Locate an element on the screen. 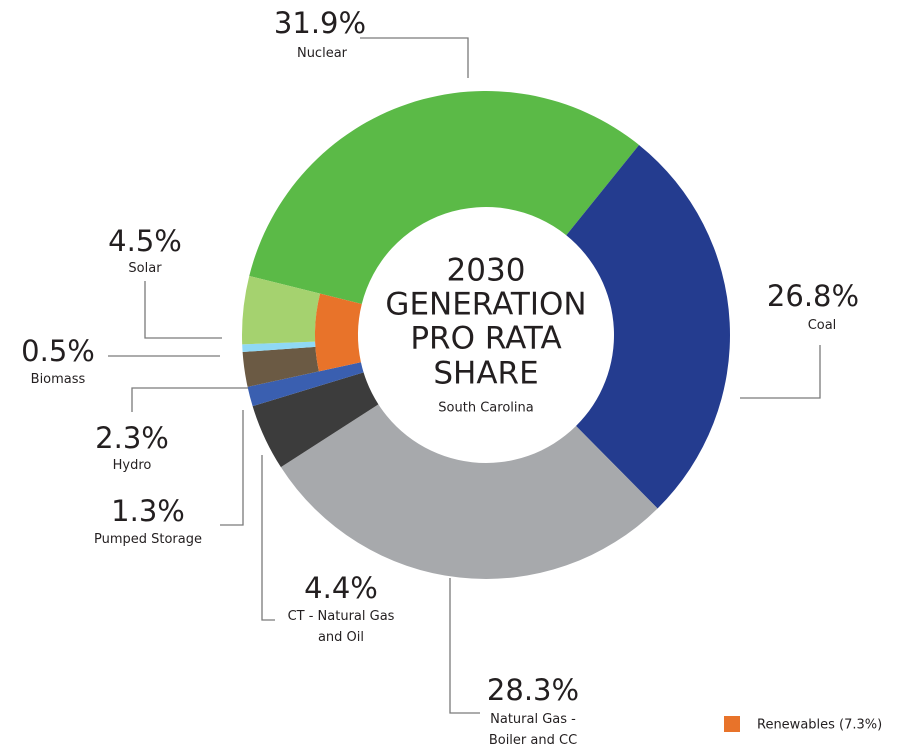 This screenshot has height=751, width=915. category-label: Coal is located at coordinates (822, 325).